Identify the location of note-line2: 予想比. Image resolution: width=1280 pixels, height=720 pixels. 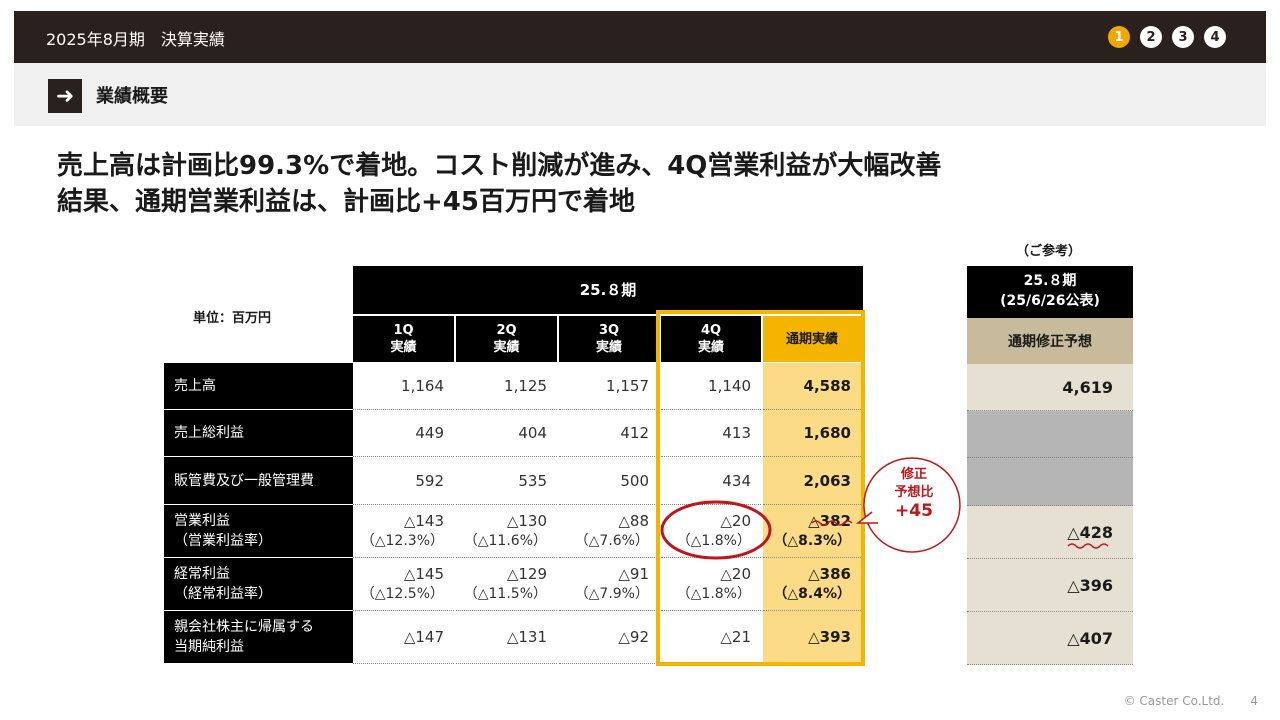
(914, 492).